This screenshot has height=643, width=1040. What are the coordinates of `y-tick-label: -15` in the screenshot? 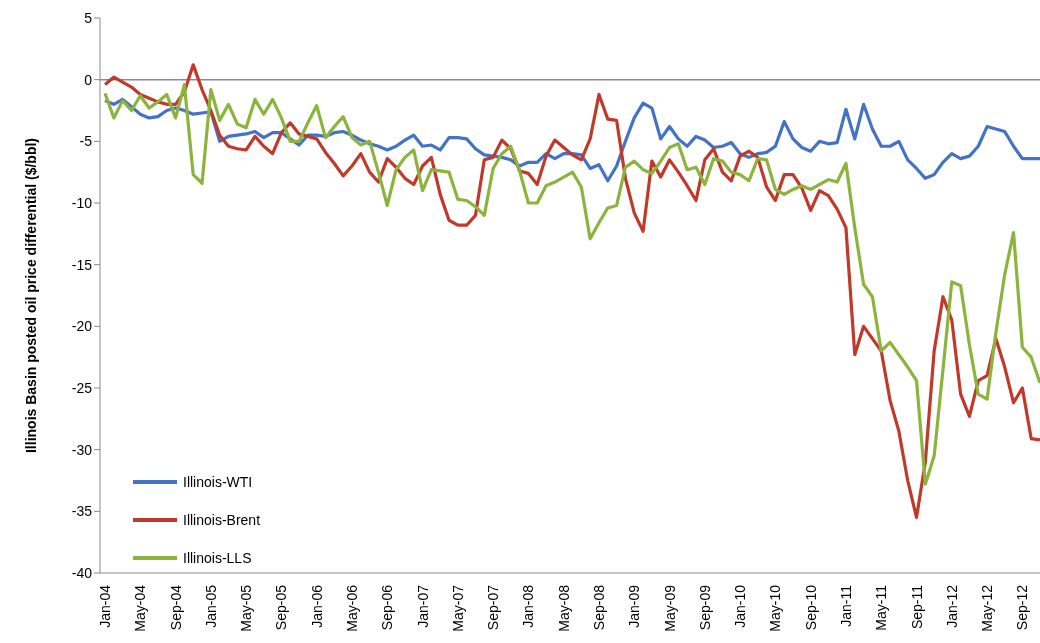 It's located at (82, 264).